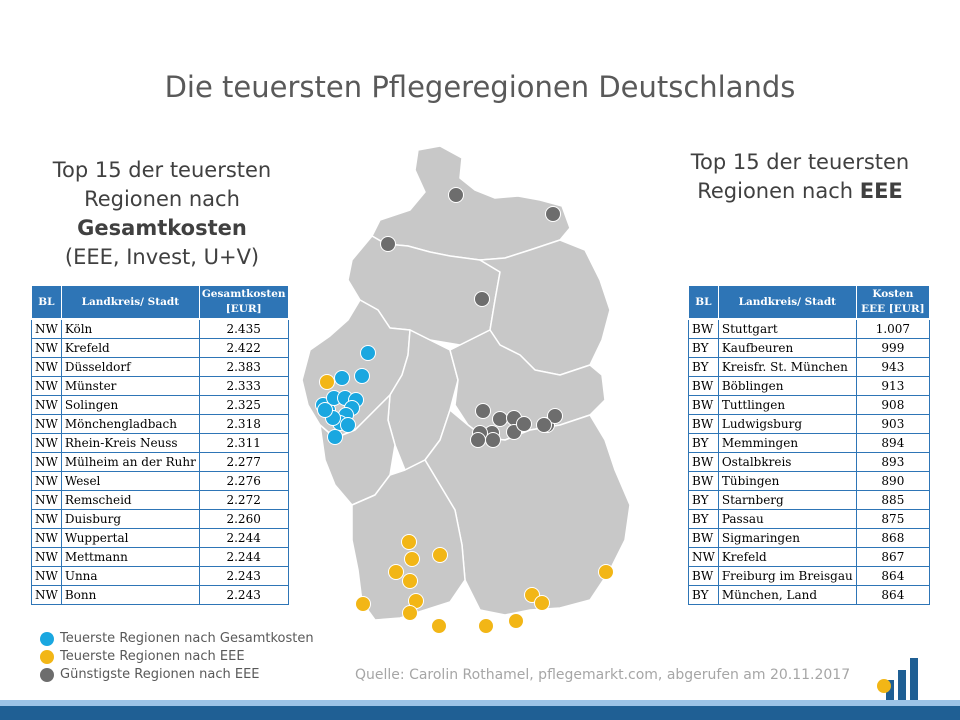 This screenshot has height=720, width=960. What do you see at coordinates (243, 462) in the screenshot?
I see `cell-cost: 2.277` at bounding box center [243, 462].